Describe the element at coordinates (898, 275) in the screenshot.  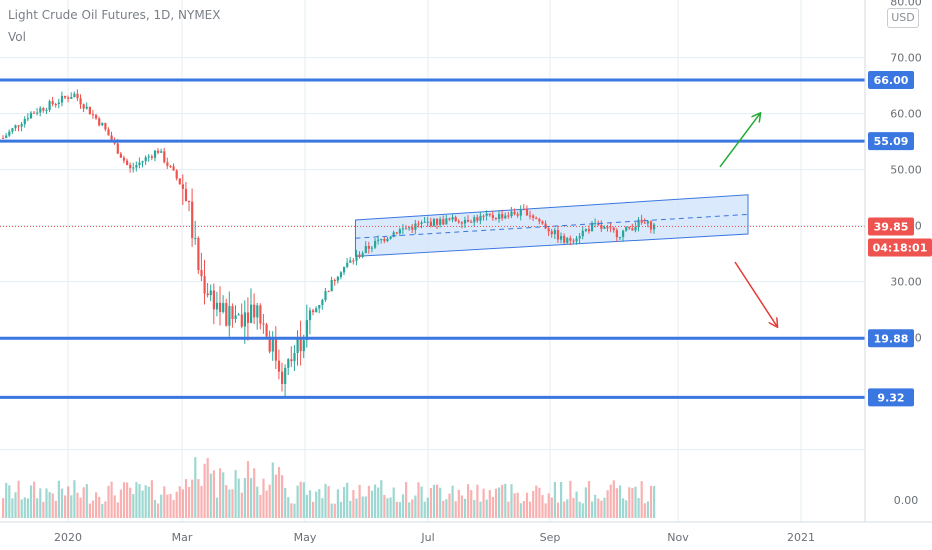
I see `price-axis-bg` at that location.